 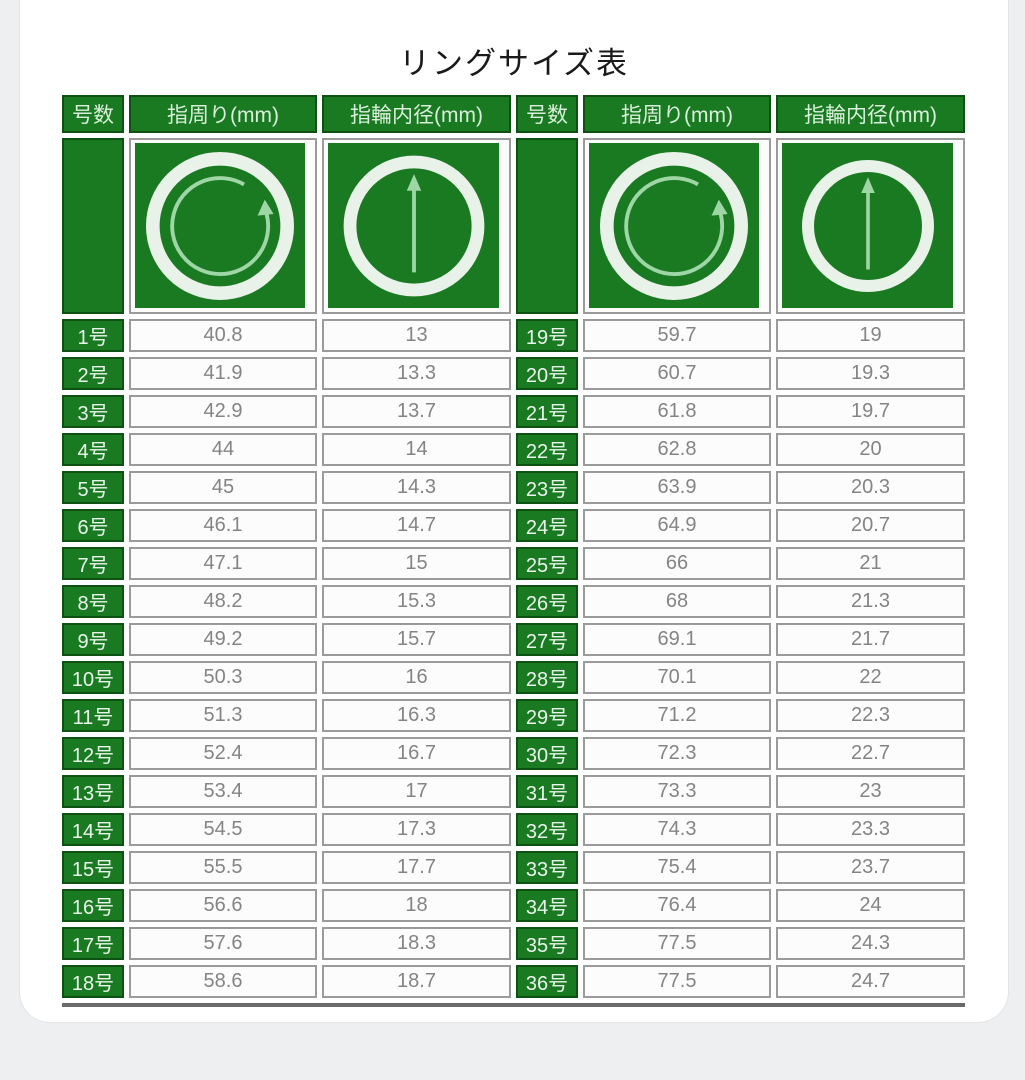 I want to click on row-label-cell: 10号, so click(x=93, y=677).